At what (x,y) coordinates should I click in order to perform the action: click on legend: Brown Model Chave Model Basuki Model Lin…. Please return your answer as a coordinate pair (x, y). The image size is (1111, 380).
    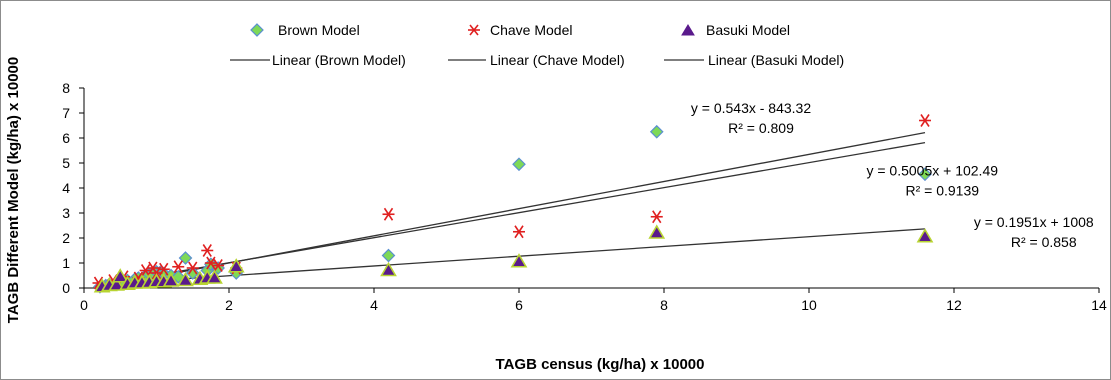
    Looking at the image, I should click on (537, 45).